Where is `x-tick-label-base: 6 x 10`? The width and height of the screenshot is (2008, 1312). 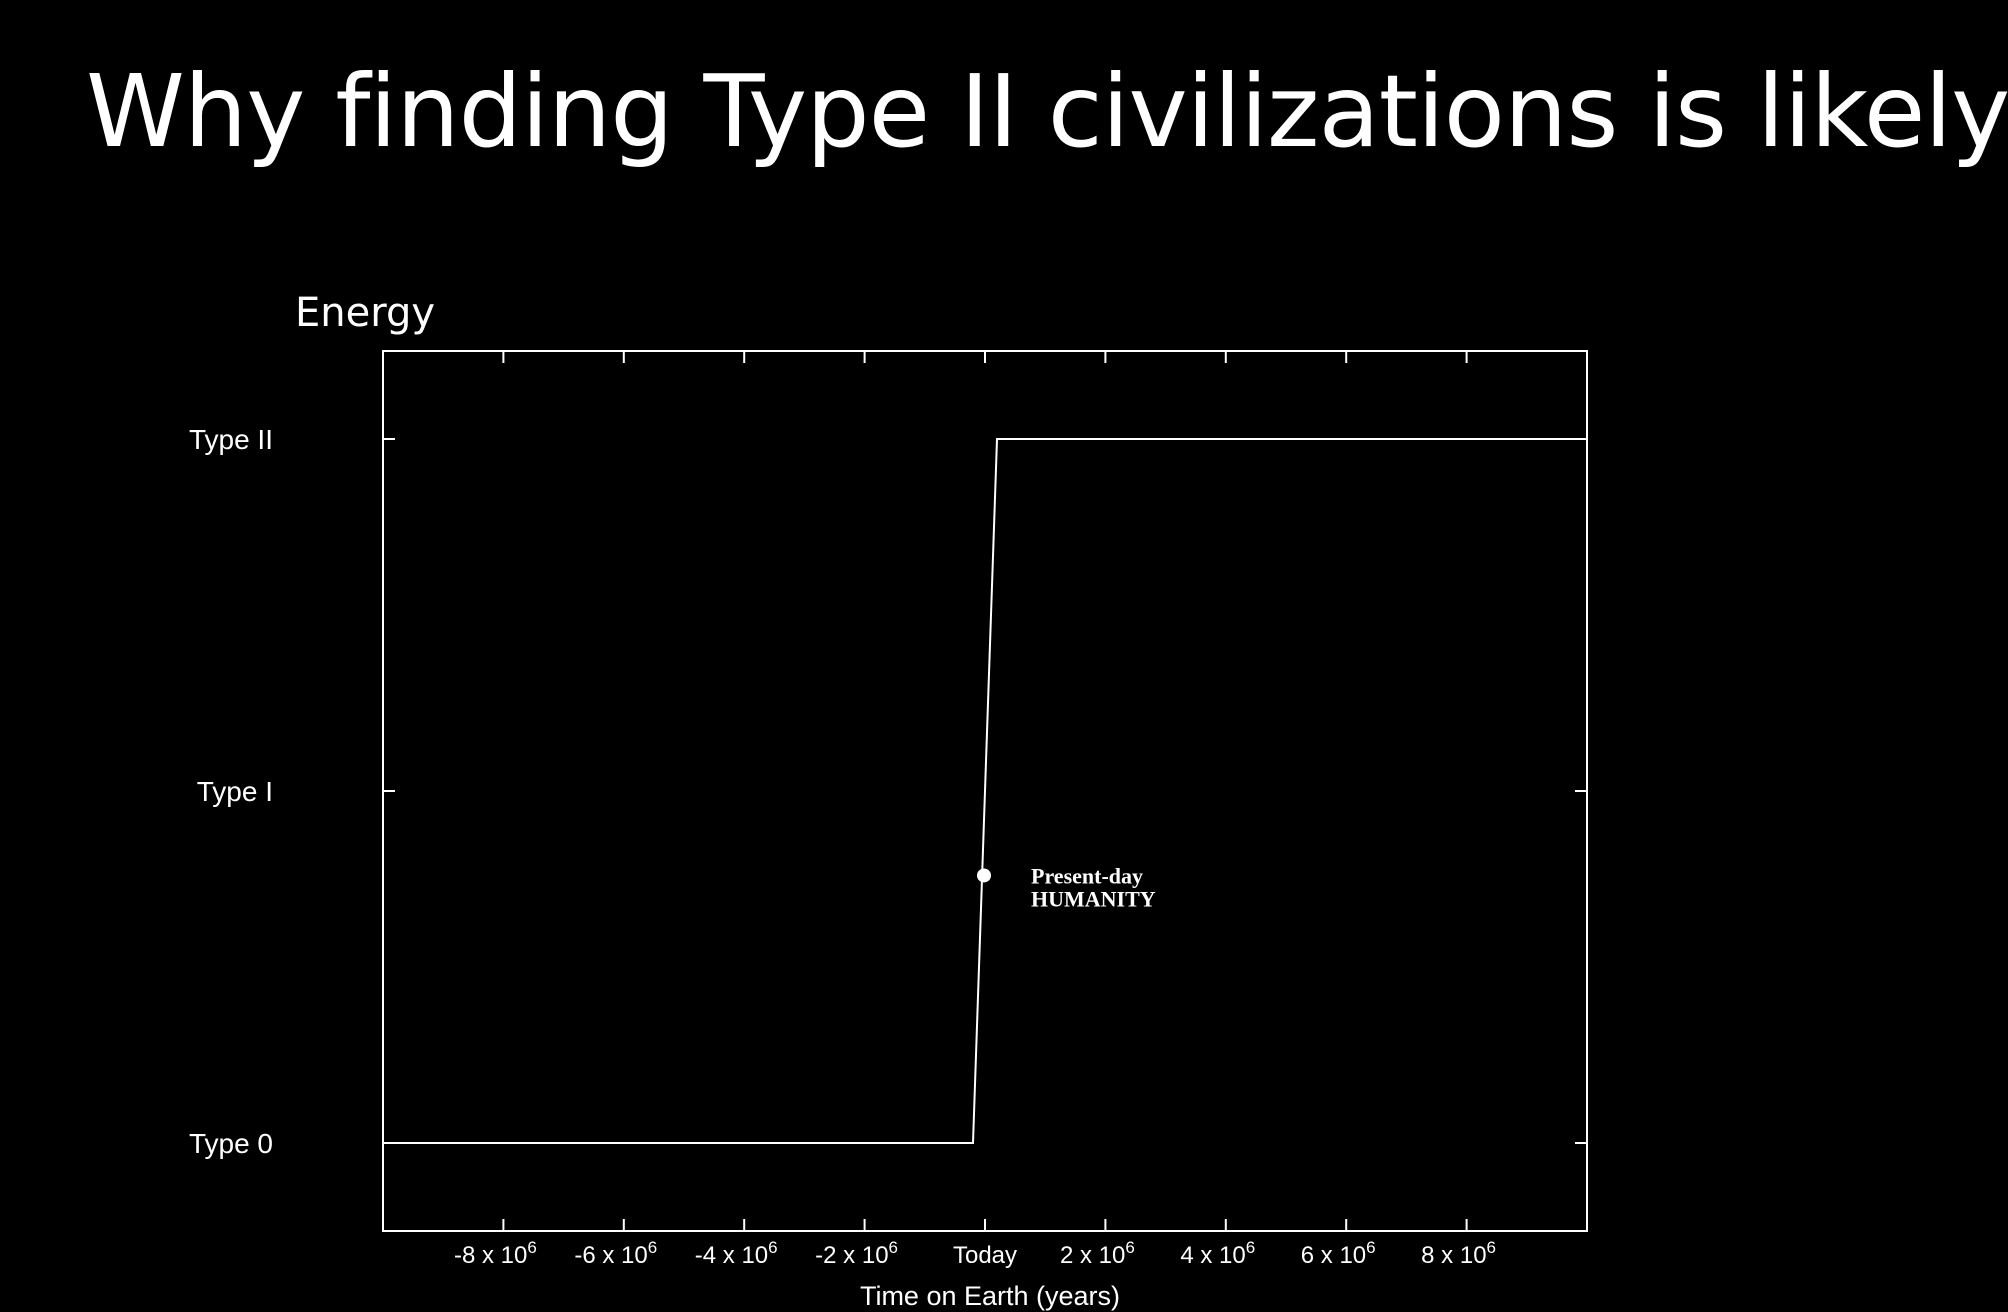 x-tick-label-base: 6 x 10 is located at coordinates (1333, 1255).